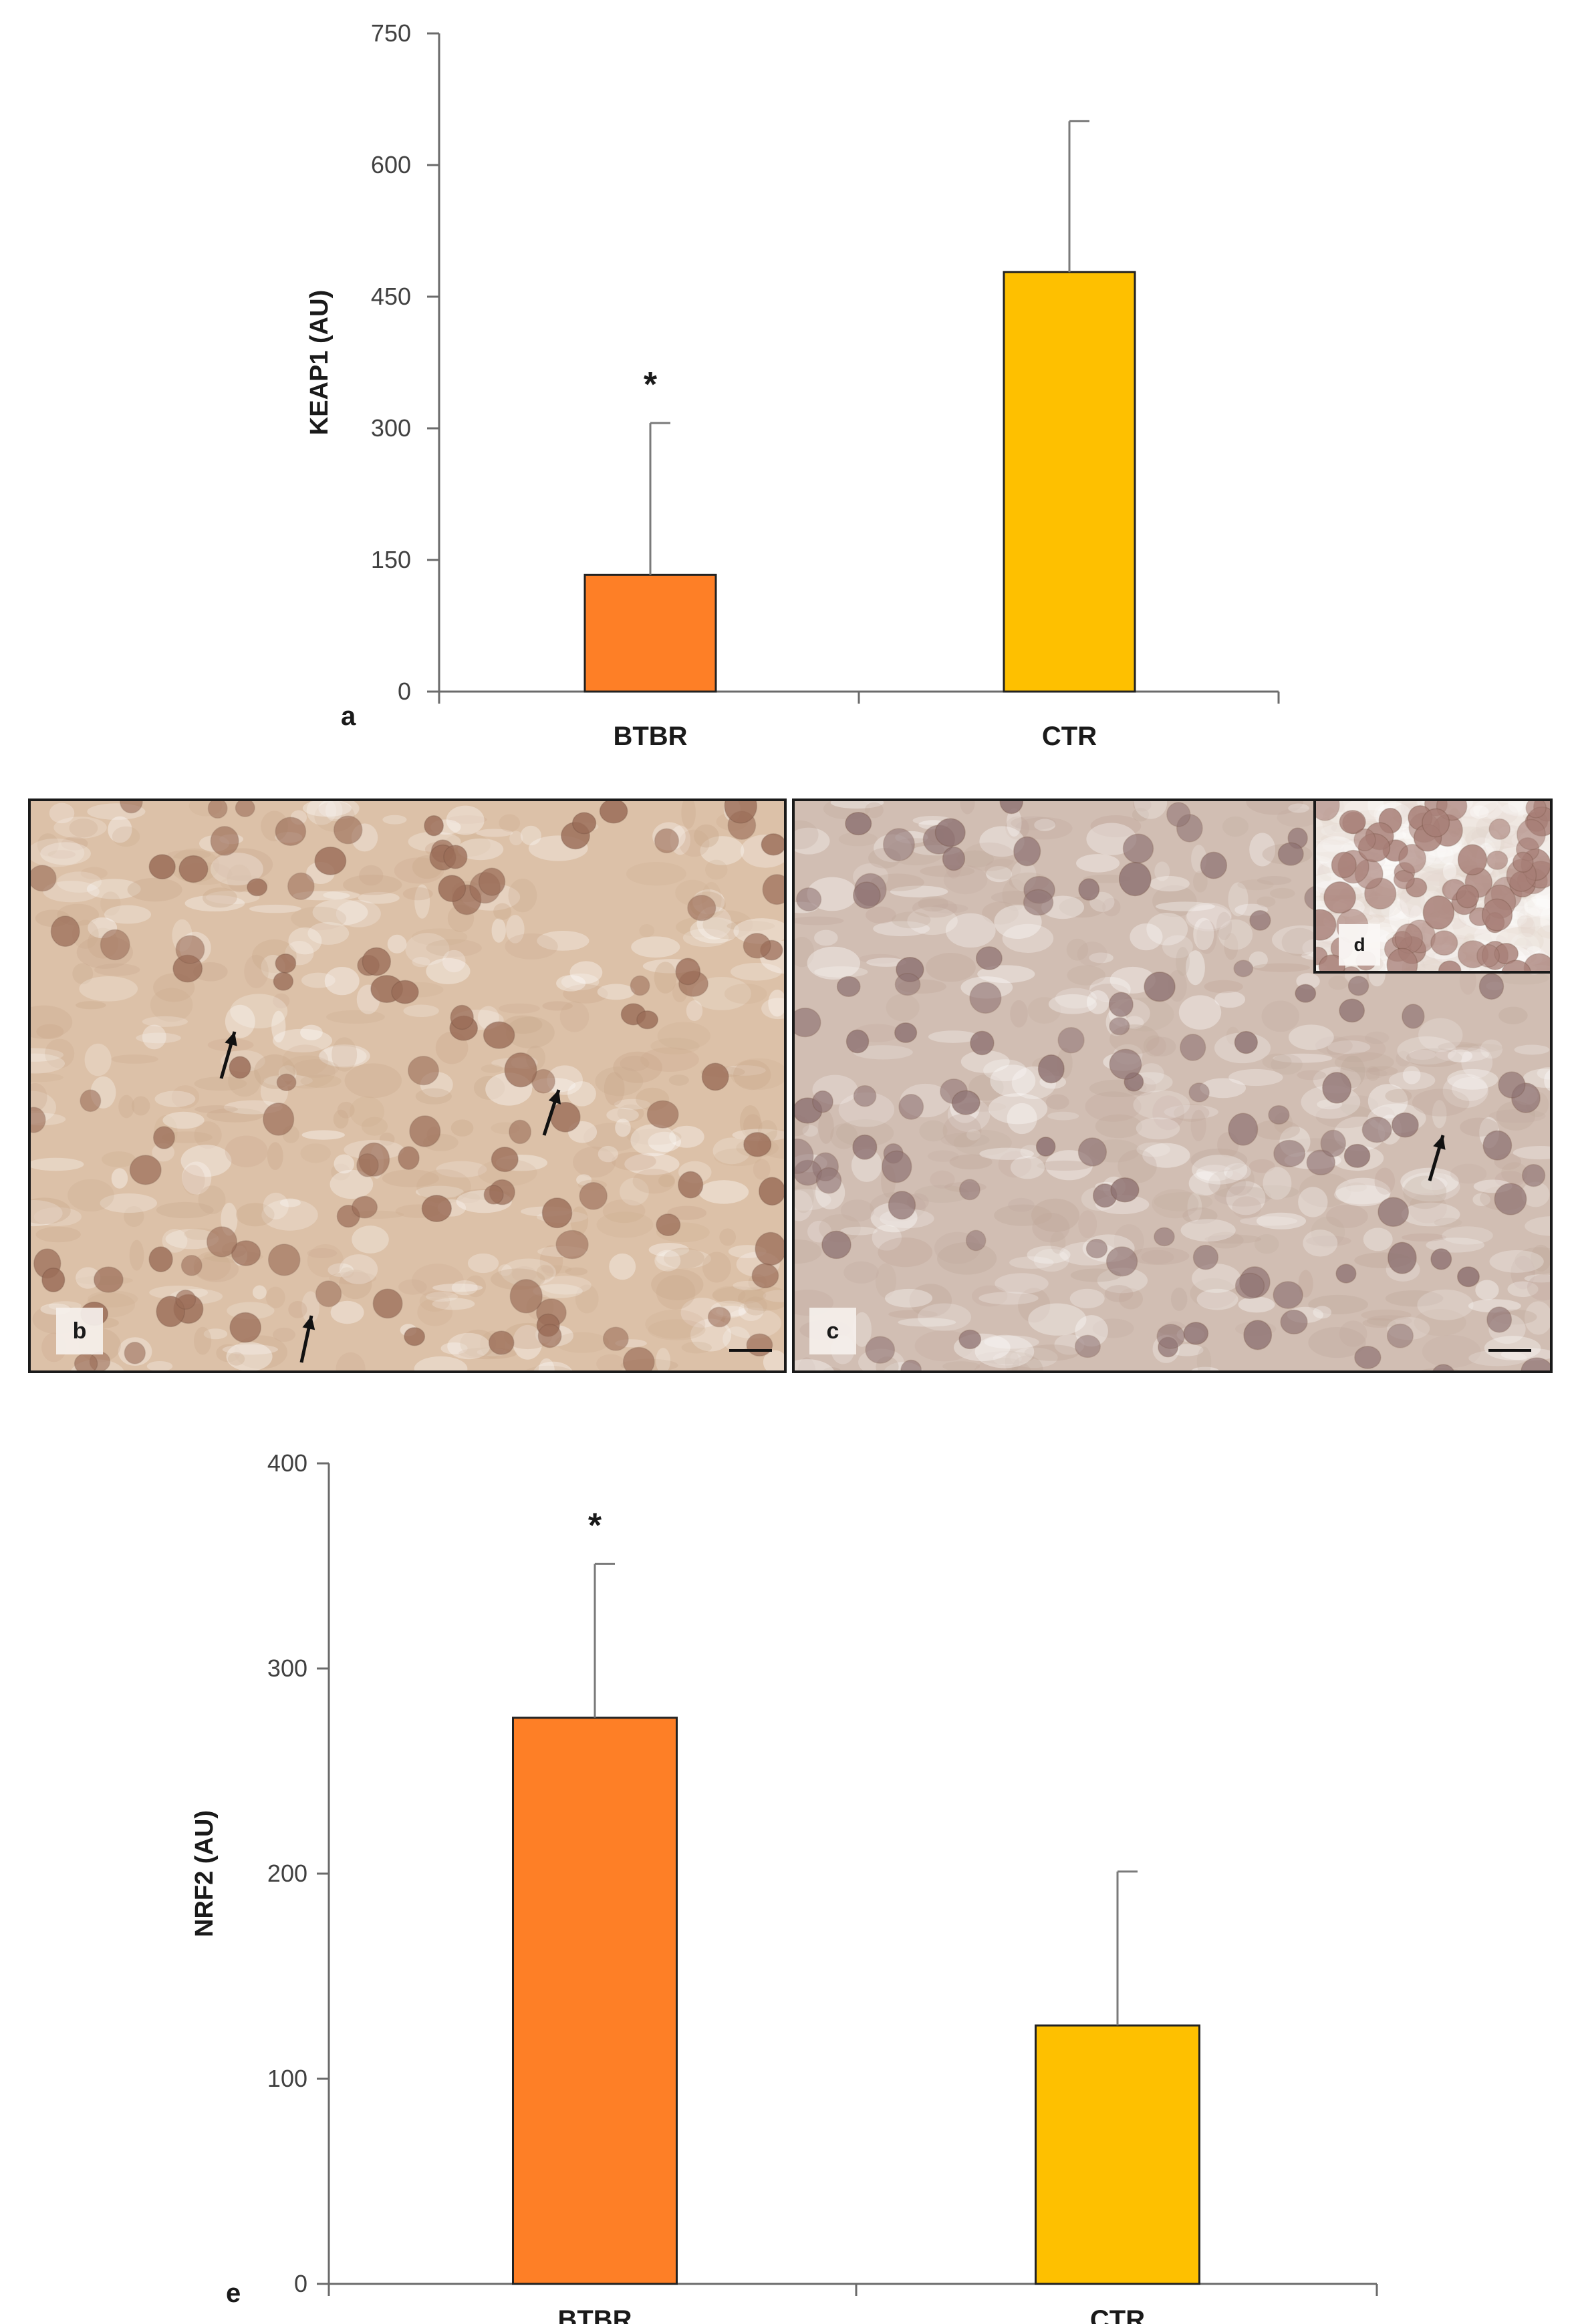  I want to click on y-tick-label: 750, so click(391, 33).